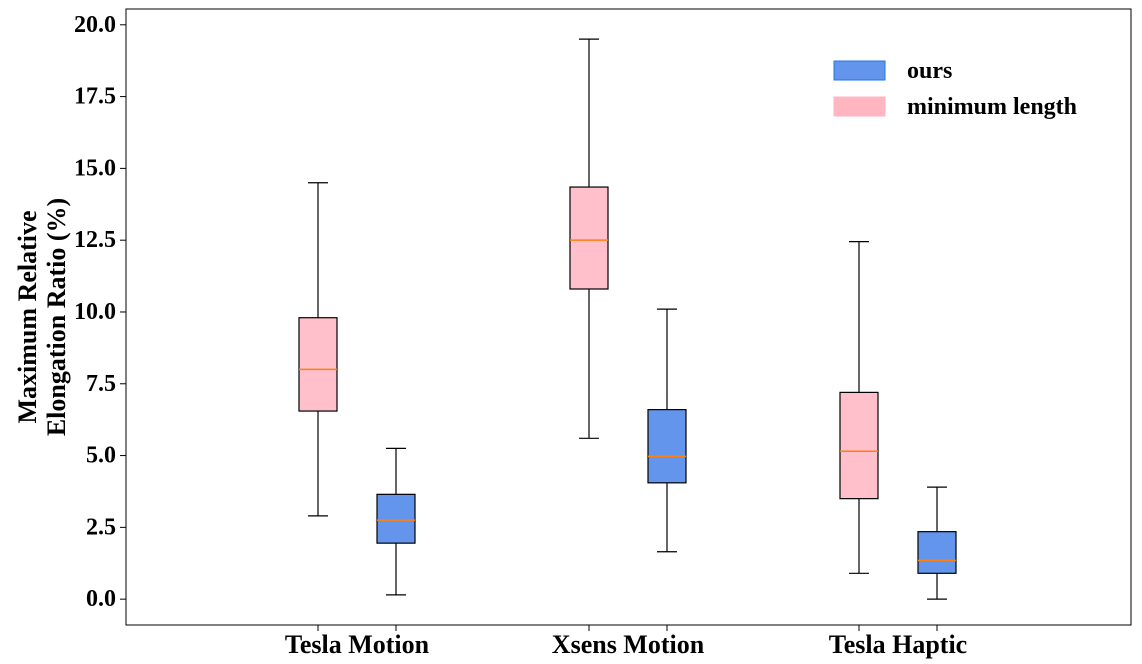  Describe the element at coordinates (95, 97) in the screenshot. I see `y-tick-label: 17.5` at that location.